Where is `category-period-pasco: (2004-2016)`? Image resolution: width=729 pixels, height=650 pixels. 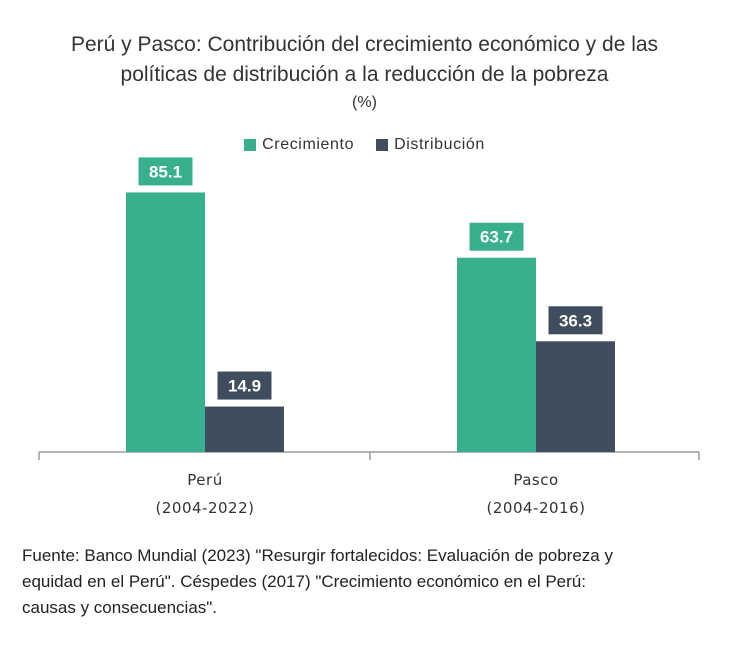
category-period-pasco: (2004-2016) is located at coordinates (536, 508).